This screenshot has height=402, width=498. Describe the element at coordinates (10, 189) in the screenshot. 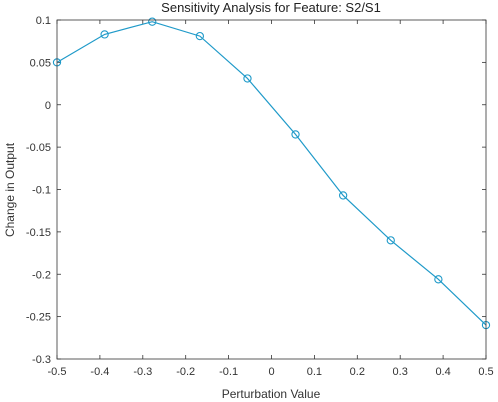

I see `y-axis-label: Change in Output` at that location.